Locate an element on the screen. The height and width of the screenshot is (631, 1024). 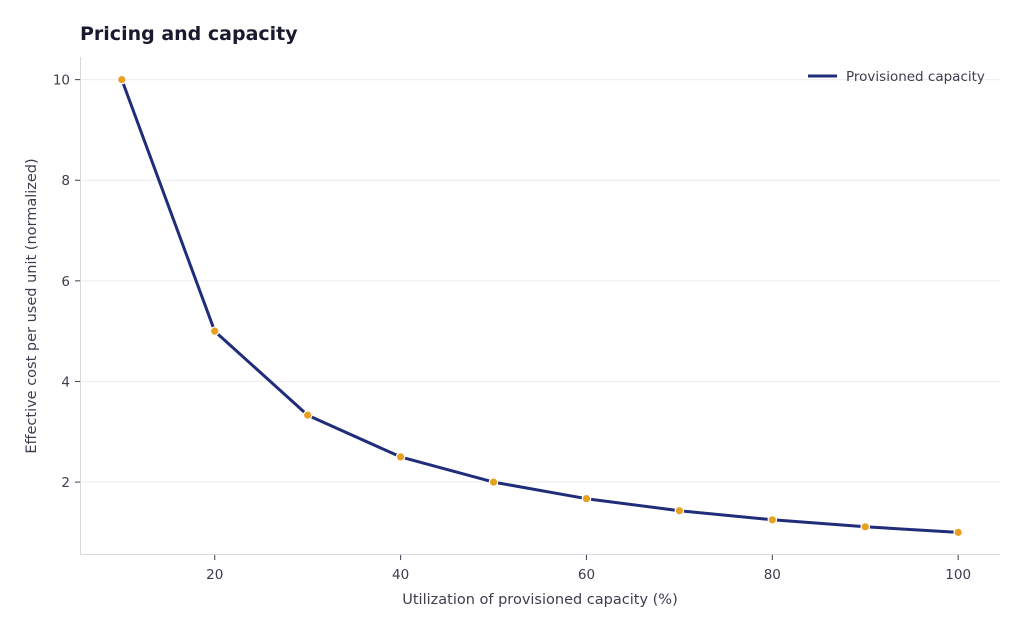
x-ticks: 20 40 60 80 100 is located at coordinates (588, 569).